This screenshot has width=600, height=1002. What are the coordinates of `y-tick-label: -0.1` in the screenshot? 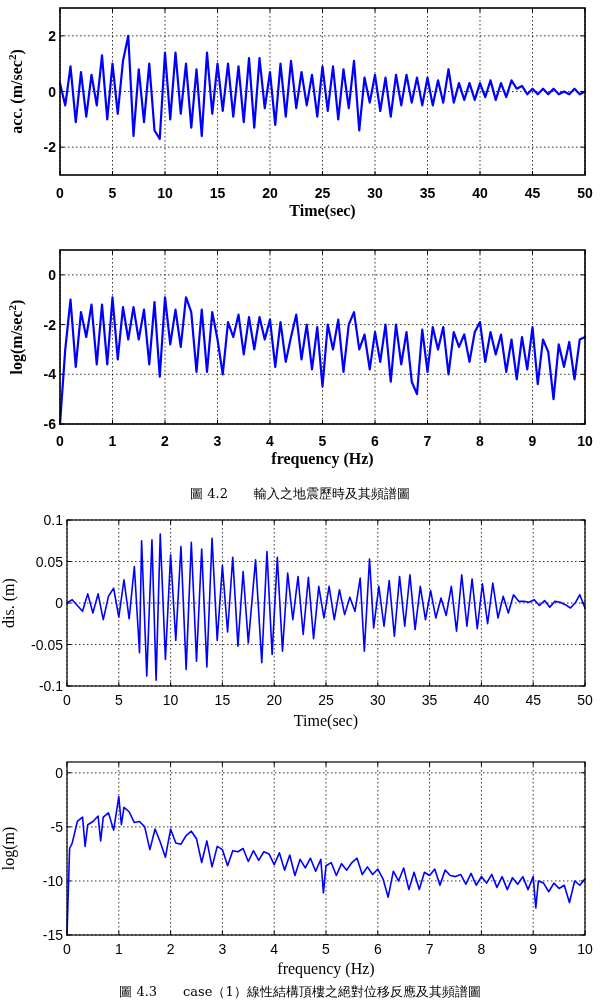 It's located at (51, 686).